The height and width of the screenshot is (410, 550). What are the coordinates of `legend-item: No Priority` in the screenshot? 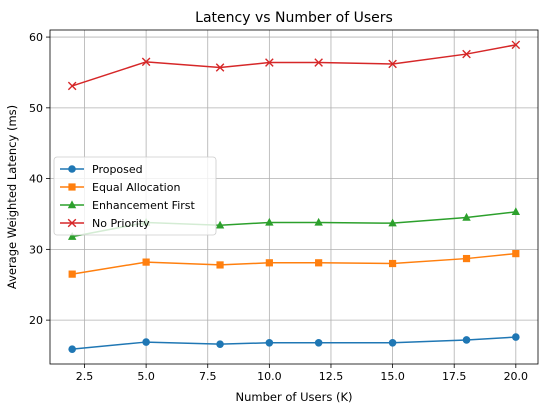 It's located at (105, 223).